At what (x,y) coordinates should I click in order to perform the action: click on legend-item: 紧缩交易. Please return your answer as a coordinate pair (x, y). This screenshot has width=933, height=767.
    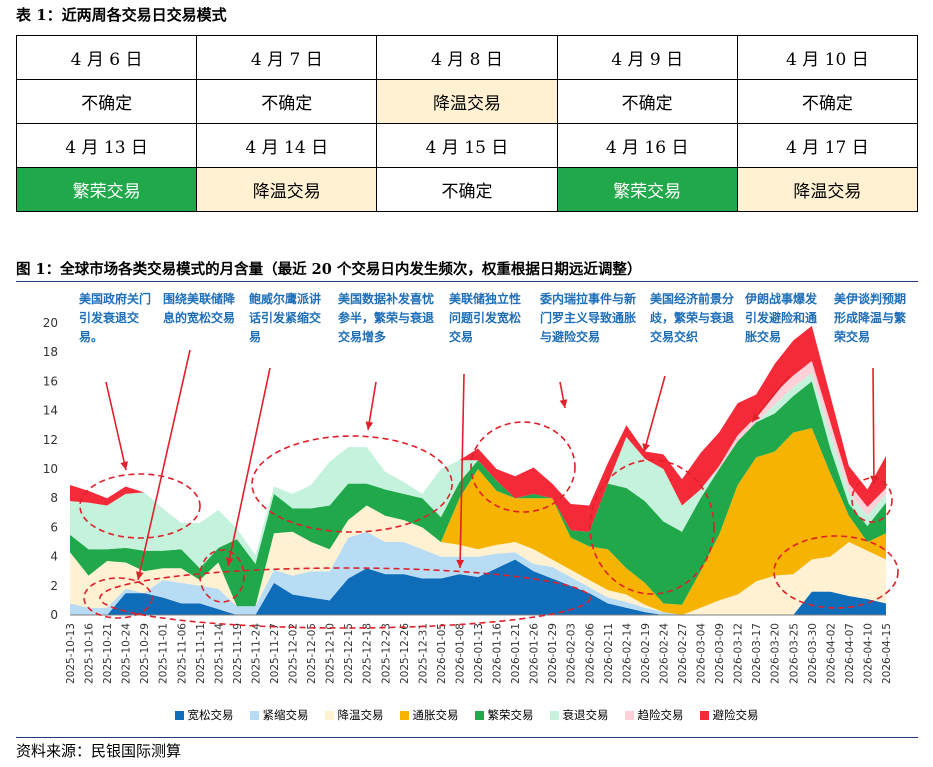
    Looking at the image, I should click on (279, 715).